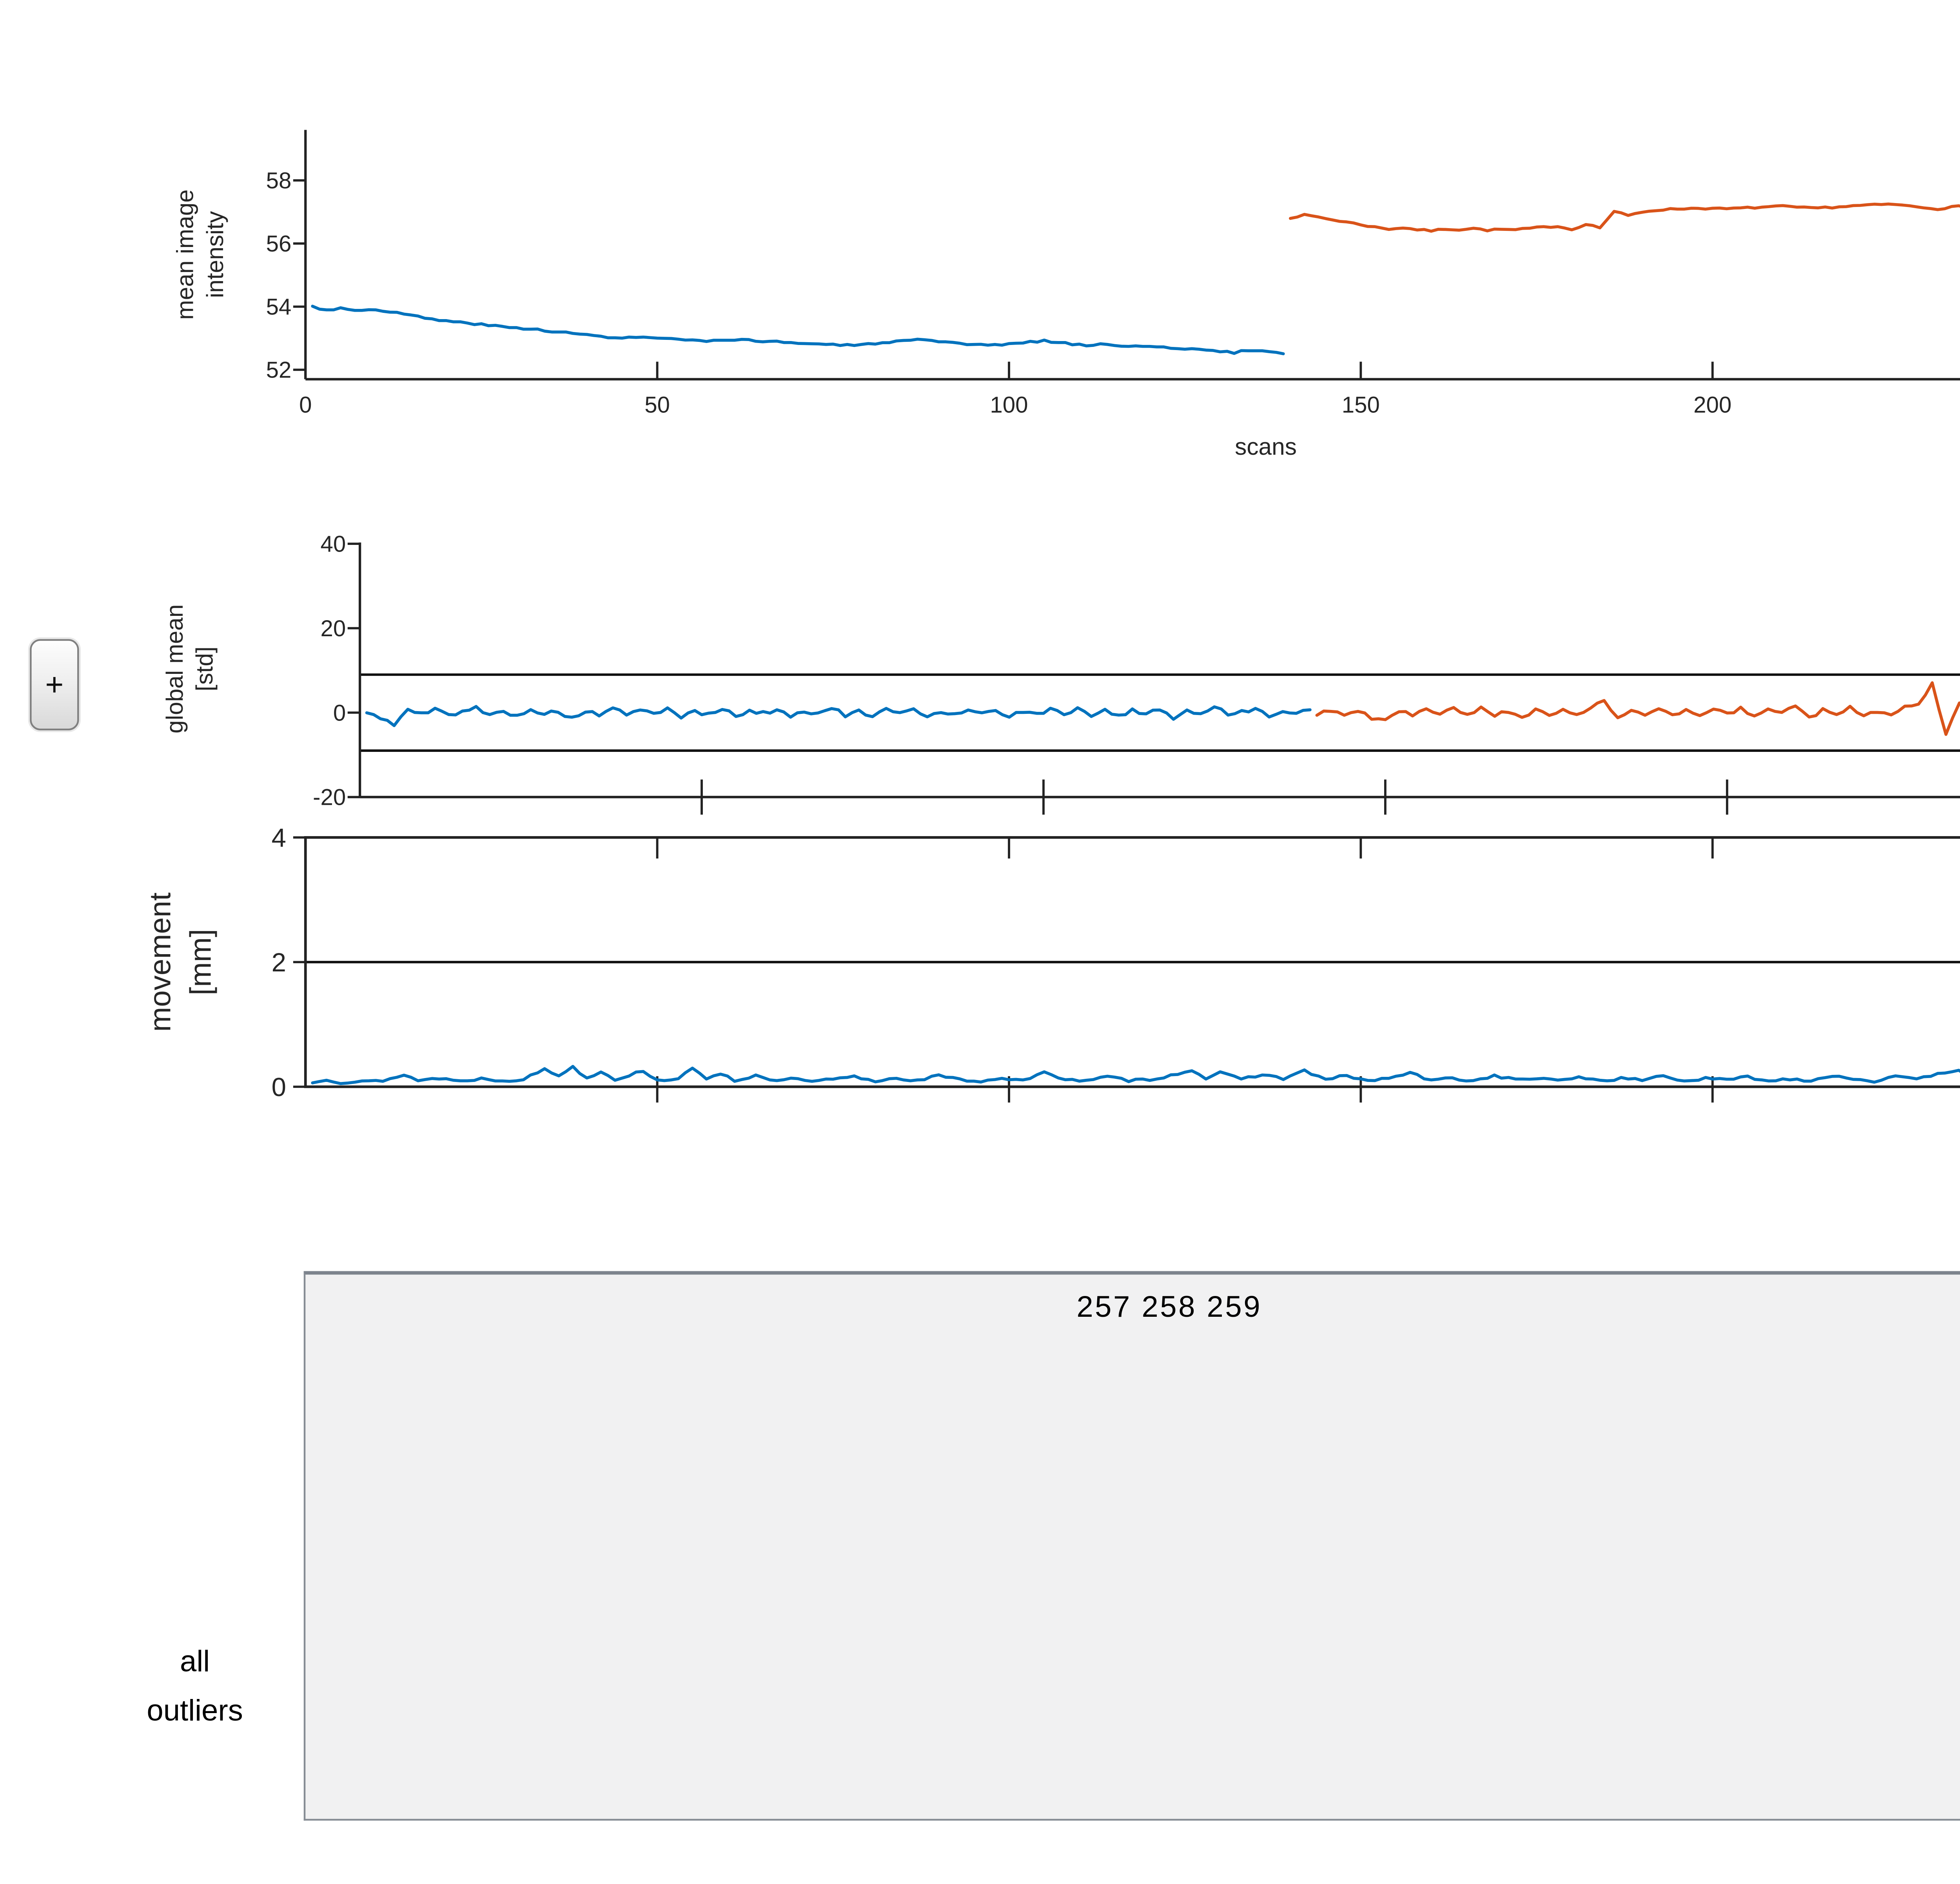 This screenshot has height=1884, width=1960. Describe the element at coordinates (174, 668) in the screenshot. I see `y-axis-label: global mean` at that location.